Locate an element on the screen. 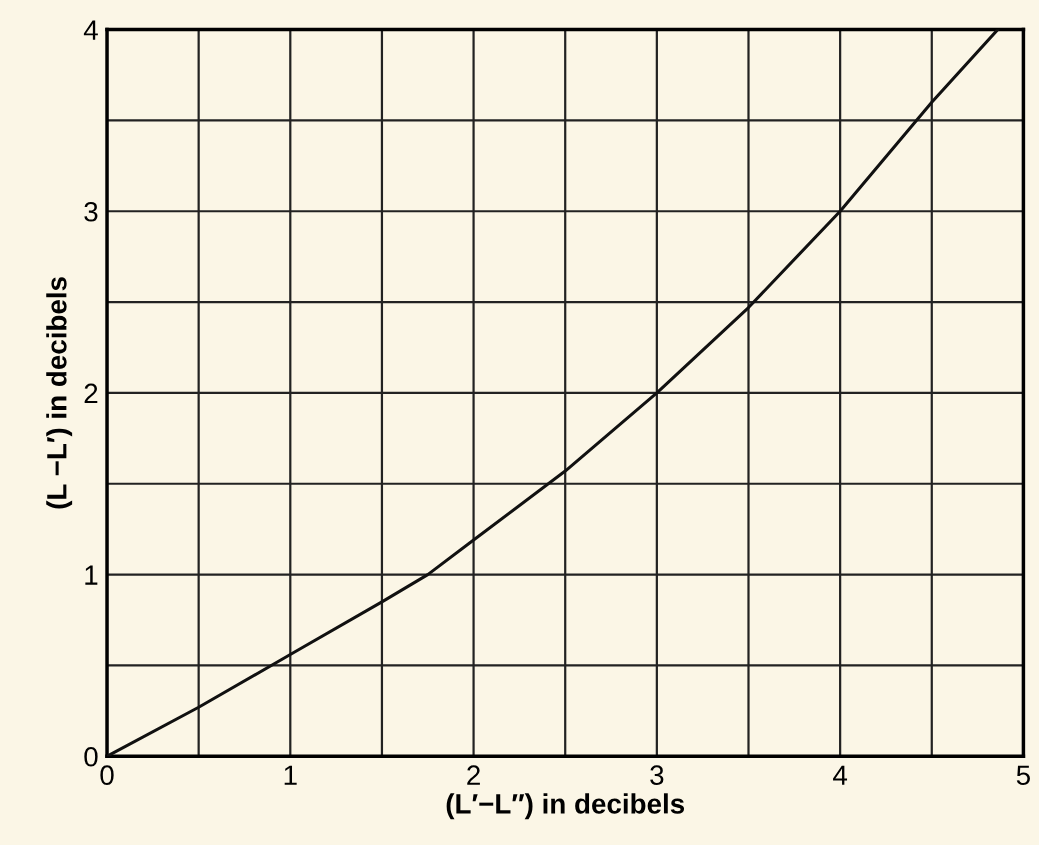 The width and height of the screenshot is (1039, 845). y-tick-label: 3 is located at coordinates (91, 211).